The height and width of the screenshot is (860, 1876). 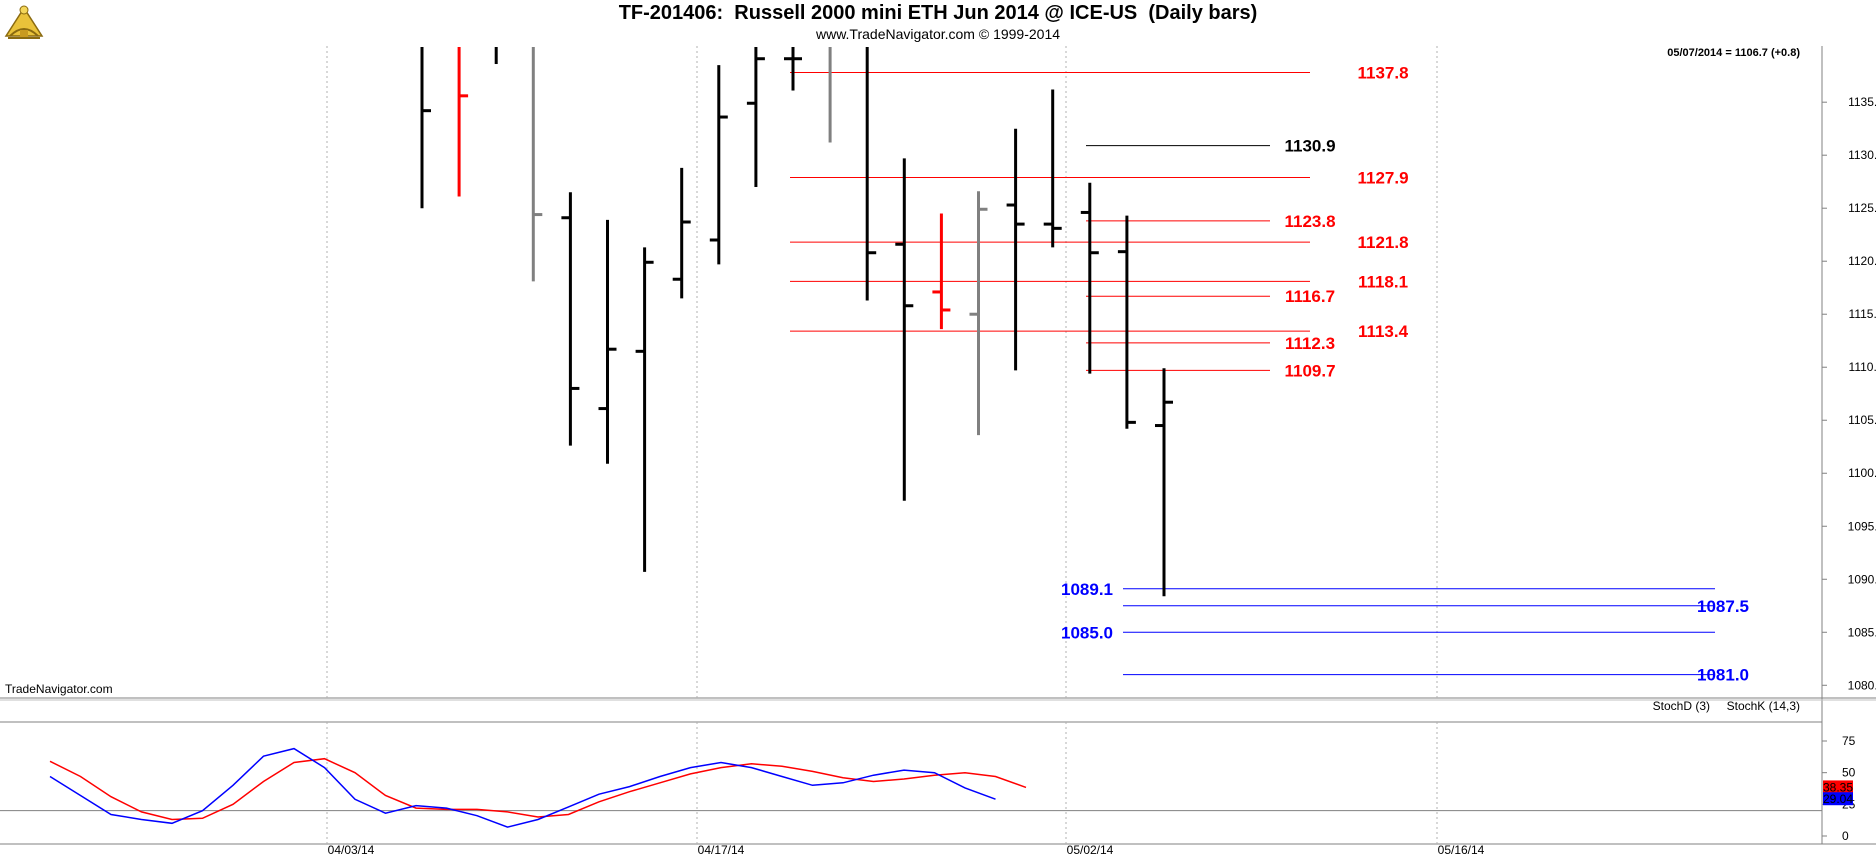 I want to click on x-tick-label: 04/03/14, so click(x=351, y=850).